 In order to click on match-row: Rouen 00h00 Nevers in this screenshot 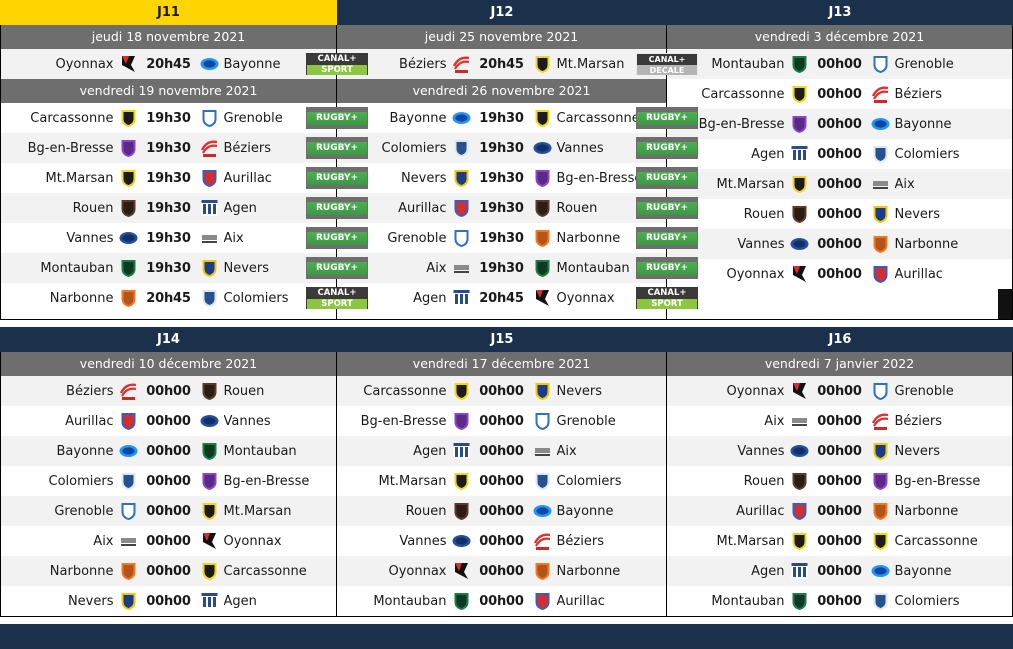, I will do `click(839, 214)`.